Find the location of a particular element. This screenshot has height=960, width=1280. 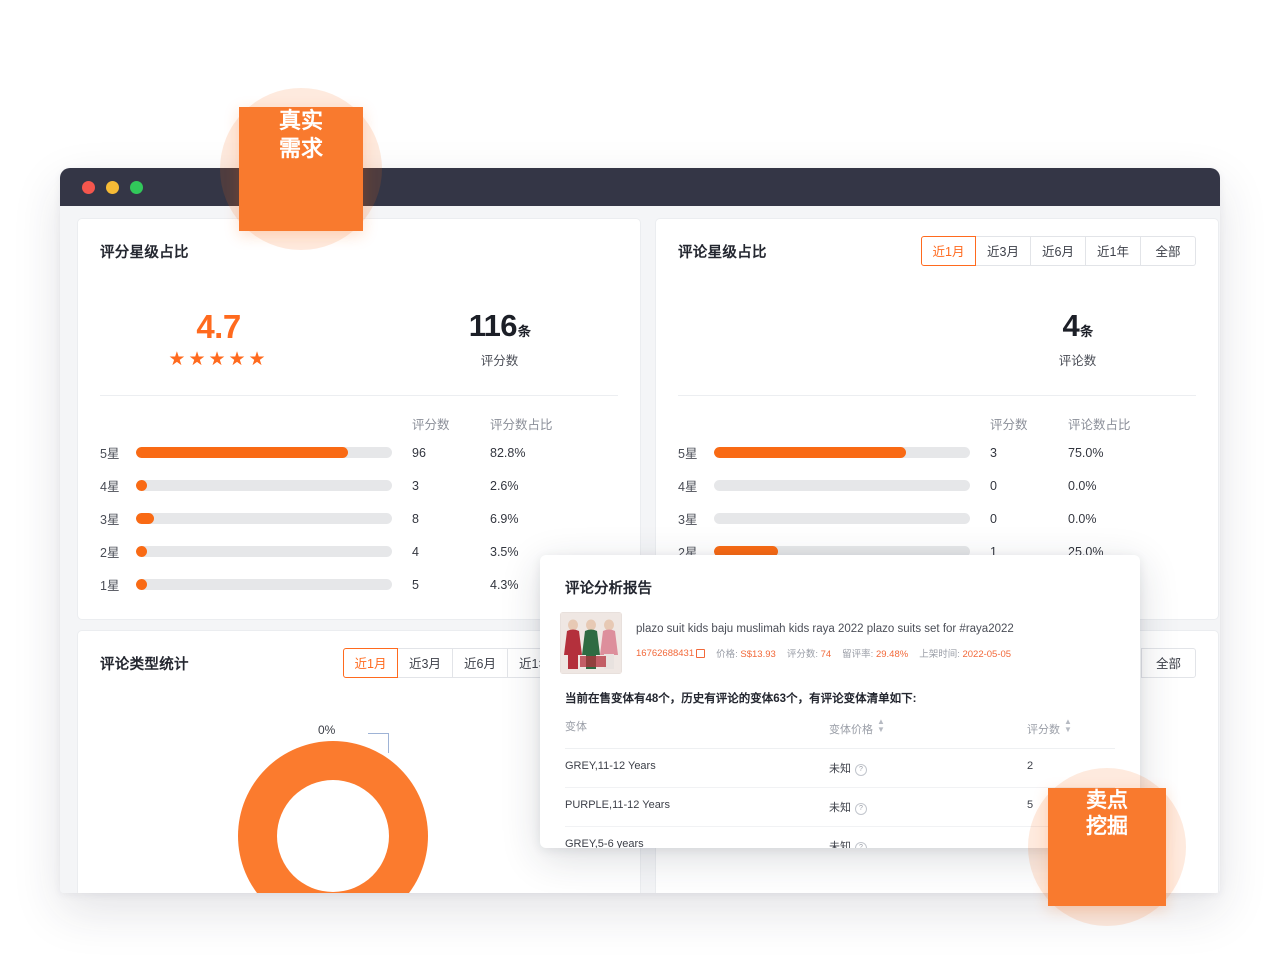

badge-selling-point-core: 卖点 挖掘 is located at coordinates (1107, 847).